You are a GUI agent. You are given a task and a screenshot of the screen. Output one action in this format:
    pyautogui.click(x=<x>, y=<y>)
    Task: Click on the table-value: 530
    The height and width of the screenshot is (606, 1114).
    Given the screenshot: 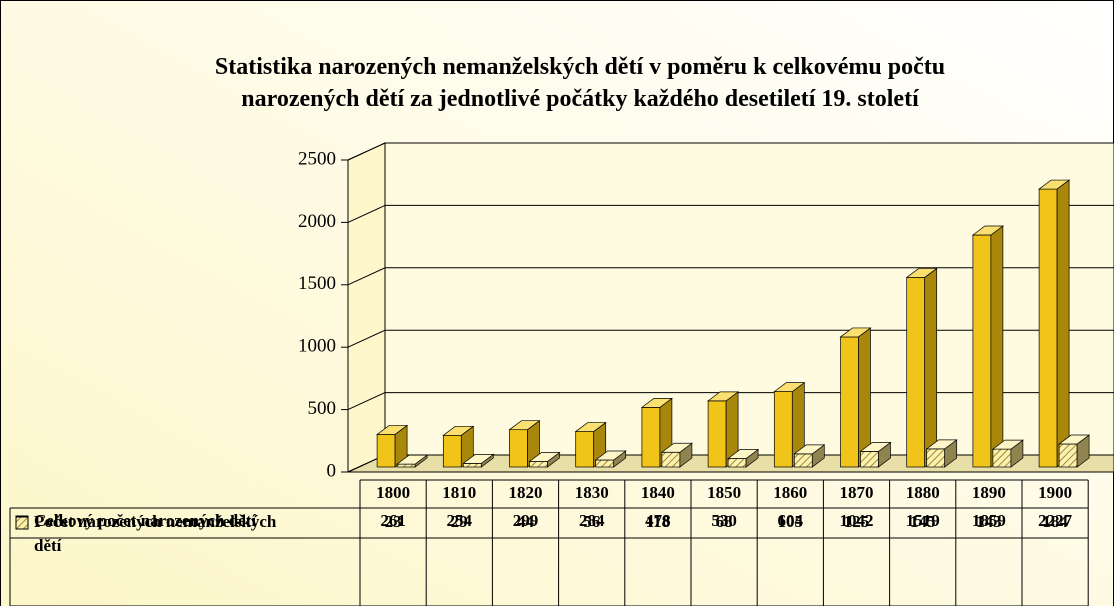 What is the action you would take?
    pyautogui.click(x=724, y=520)
    